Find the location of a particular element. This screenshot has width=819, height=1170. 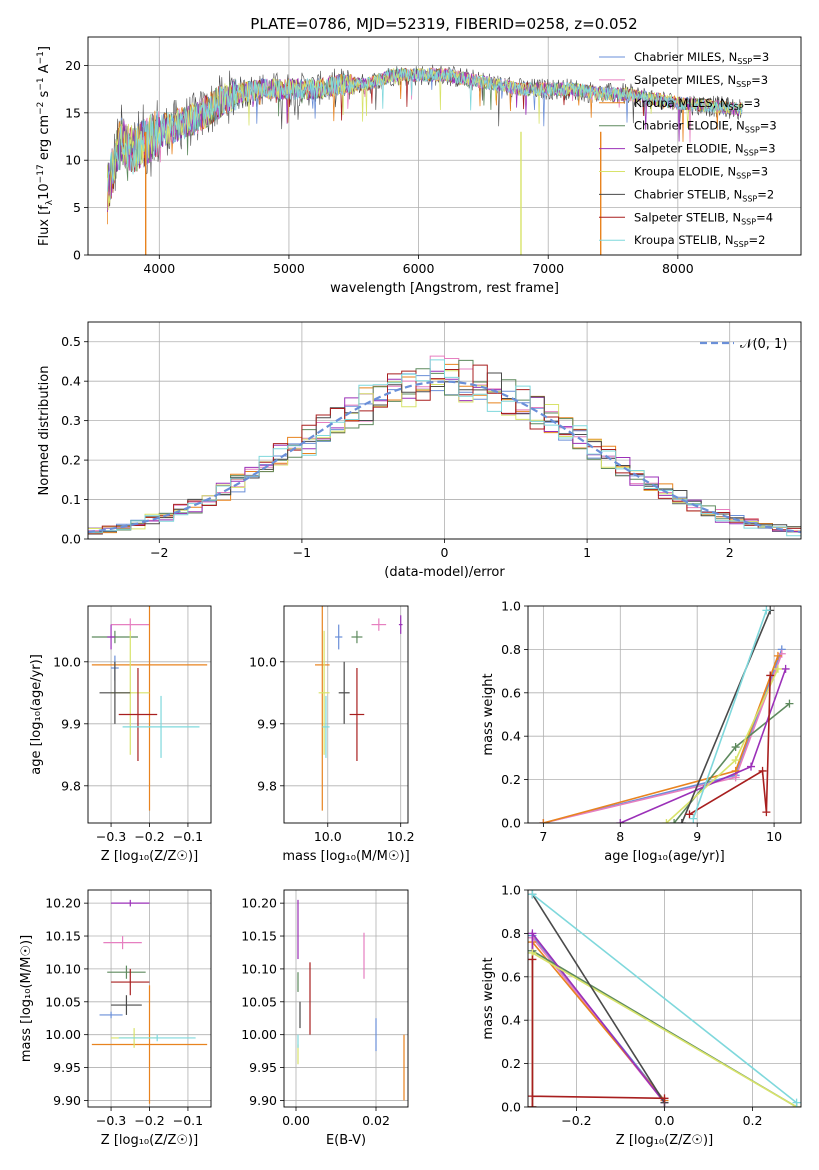

x-tick-label: 7 is located at coordinates (543, 836).